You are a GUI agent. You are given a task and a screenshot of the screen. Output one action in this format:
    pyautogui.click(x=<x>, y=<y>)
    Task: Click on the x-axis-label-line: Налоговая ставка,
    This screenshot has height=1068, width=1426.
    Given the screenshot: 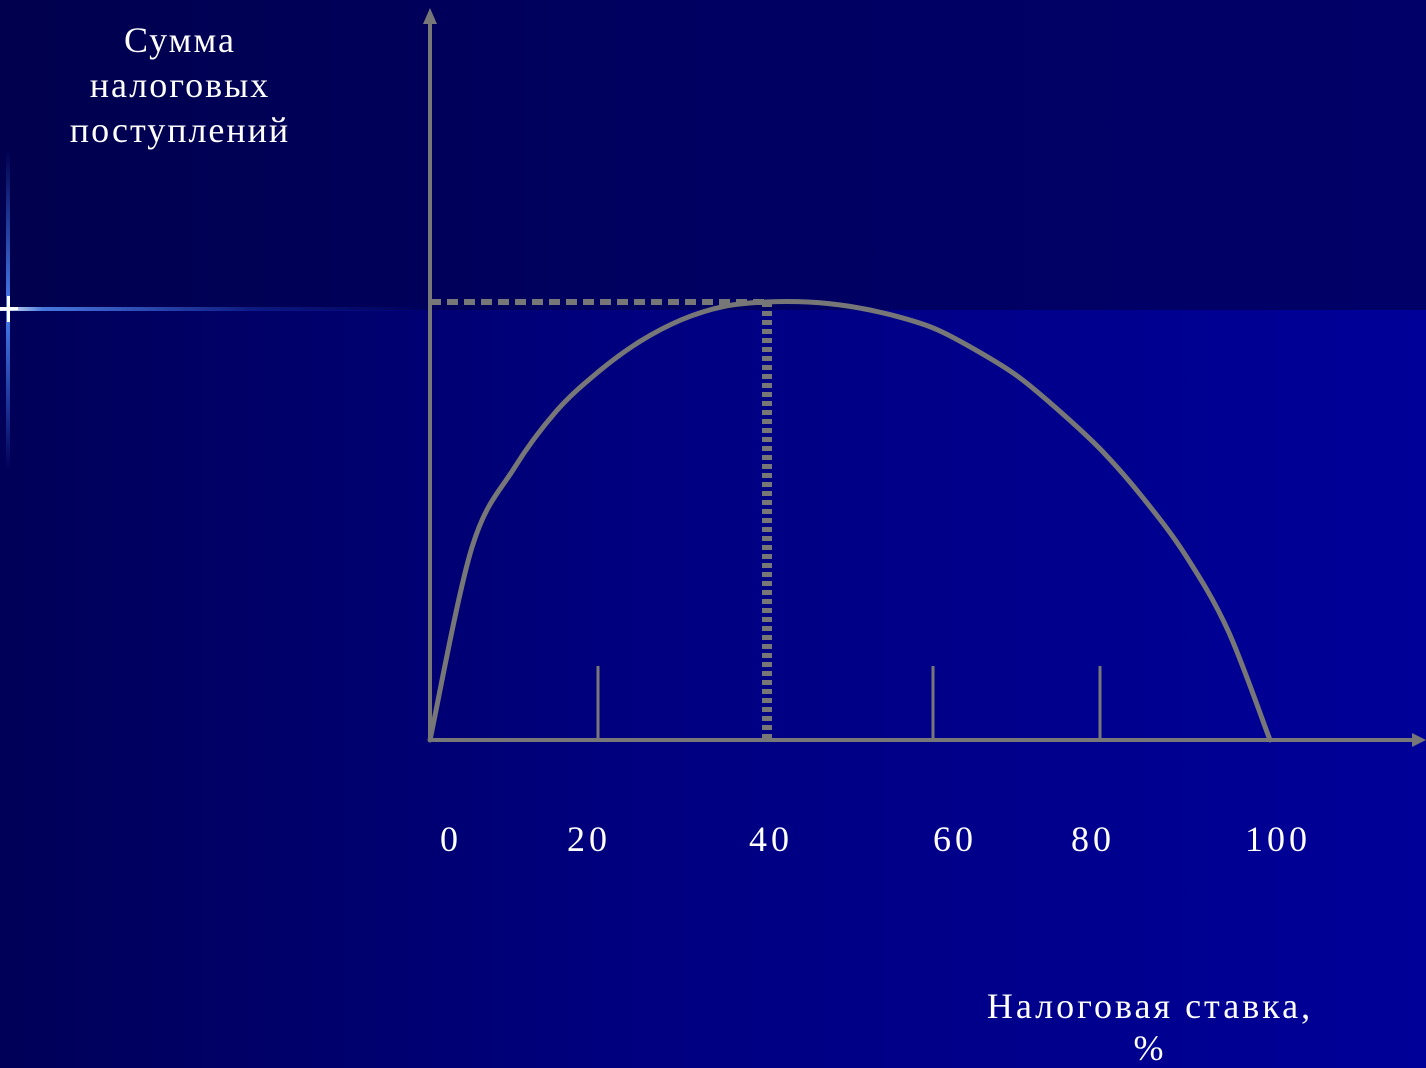 What is the action you would take?
    pyautogui.click(x=1150, y=1006)
    